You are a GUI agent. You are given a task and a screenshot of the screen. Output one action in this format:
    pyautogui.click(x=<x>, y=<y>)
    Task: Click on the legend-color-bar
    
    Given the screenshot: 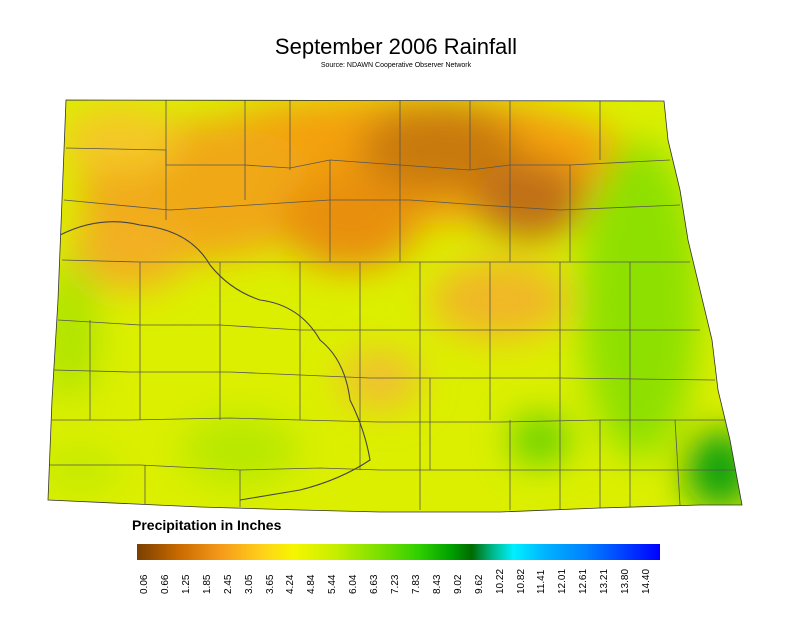 What is the action you would take?
    pyautogui.click(x=398, y=552)
    